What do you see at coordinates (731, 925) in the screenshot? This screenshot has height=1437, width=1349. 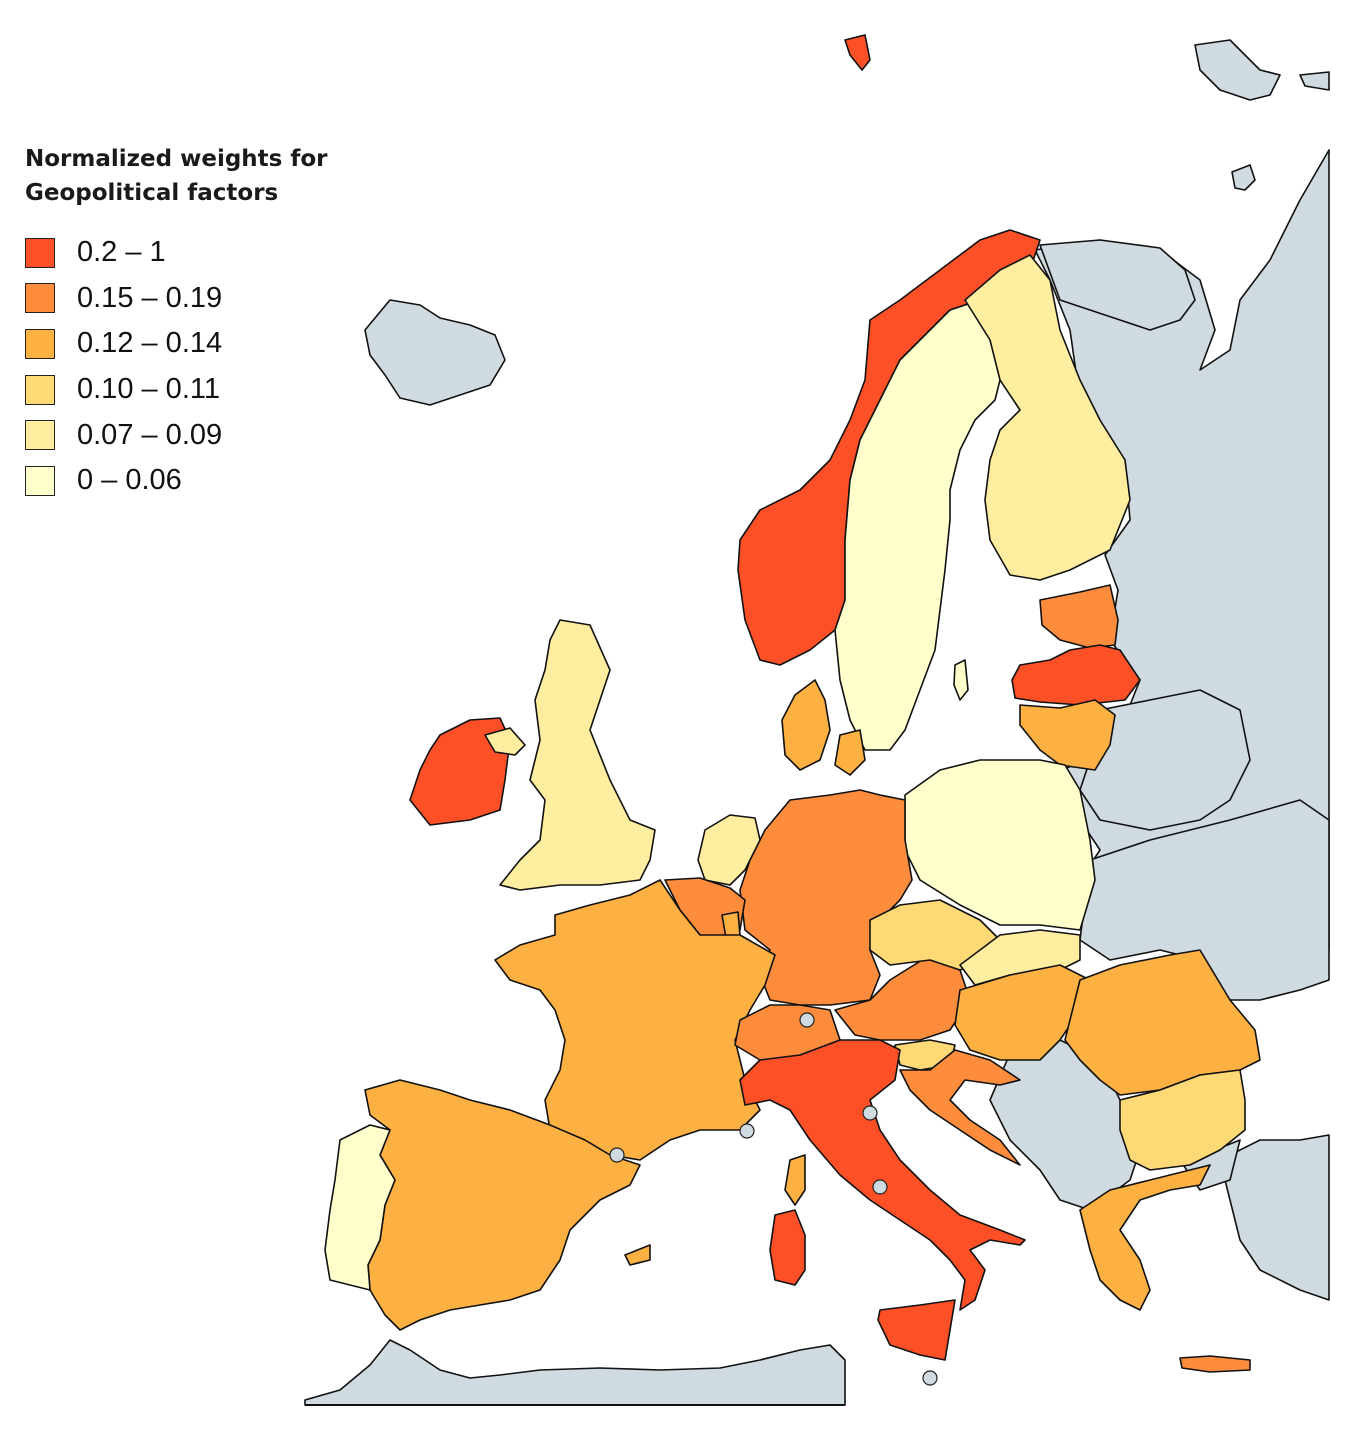 I see `country-luxembourg` at bounding box center [731, 925].